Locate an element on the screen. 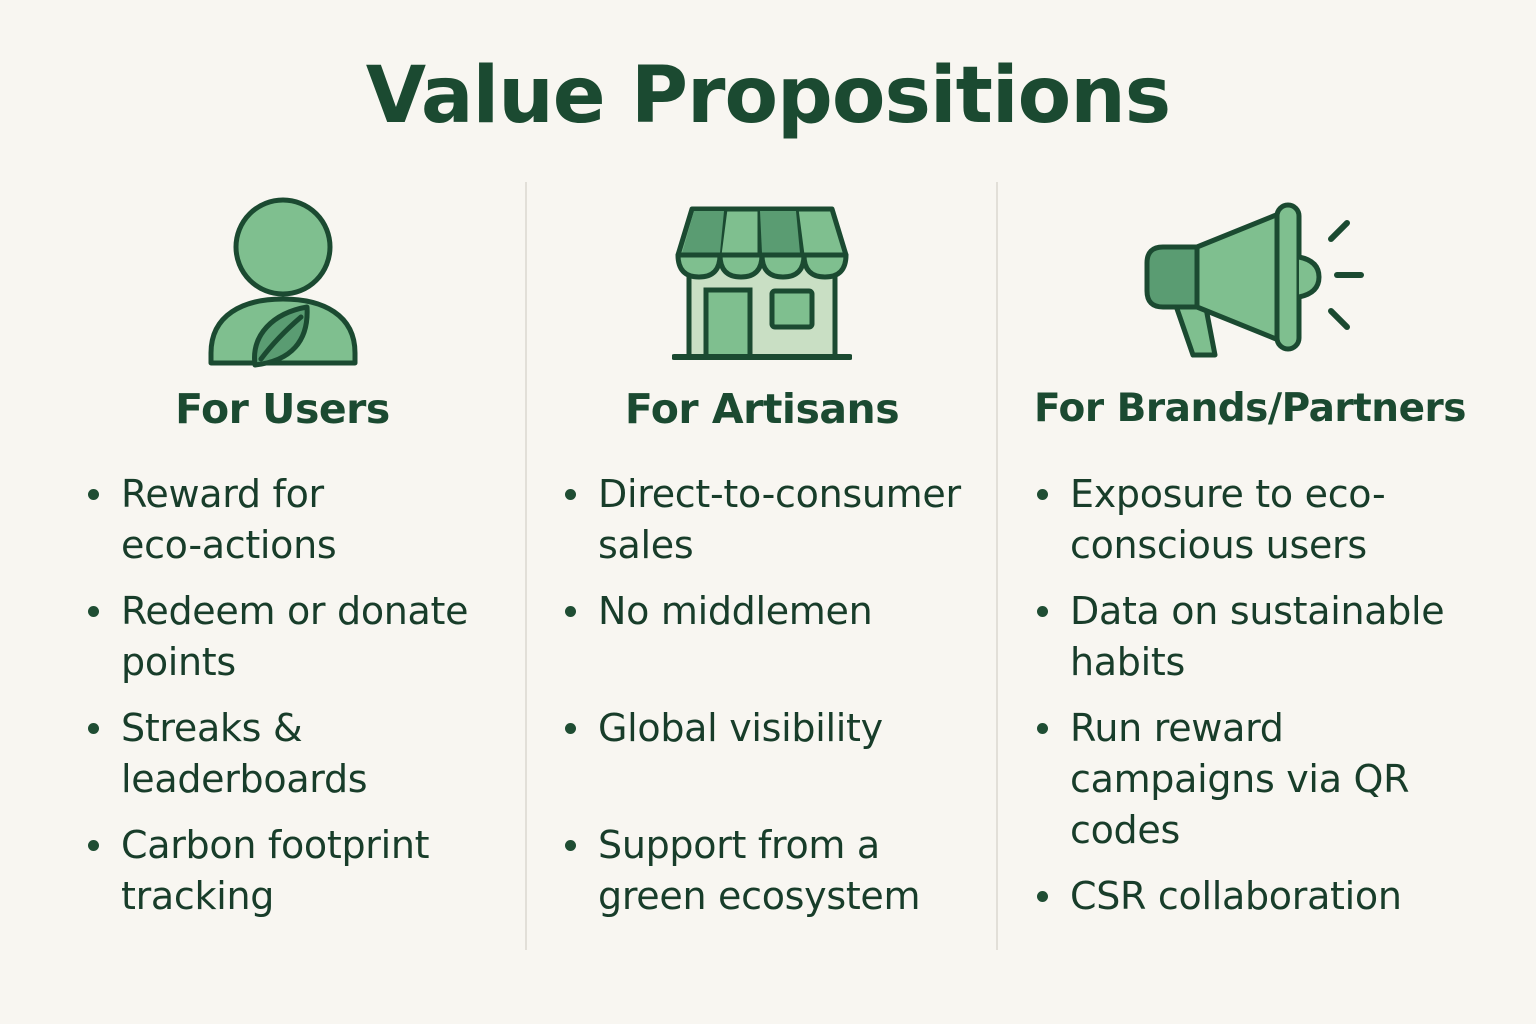 The height and width of the screenshot is (1024, 1536). bullet-text: Global visibility is located at coordinates (740, 728).